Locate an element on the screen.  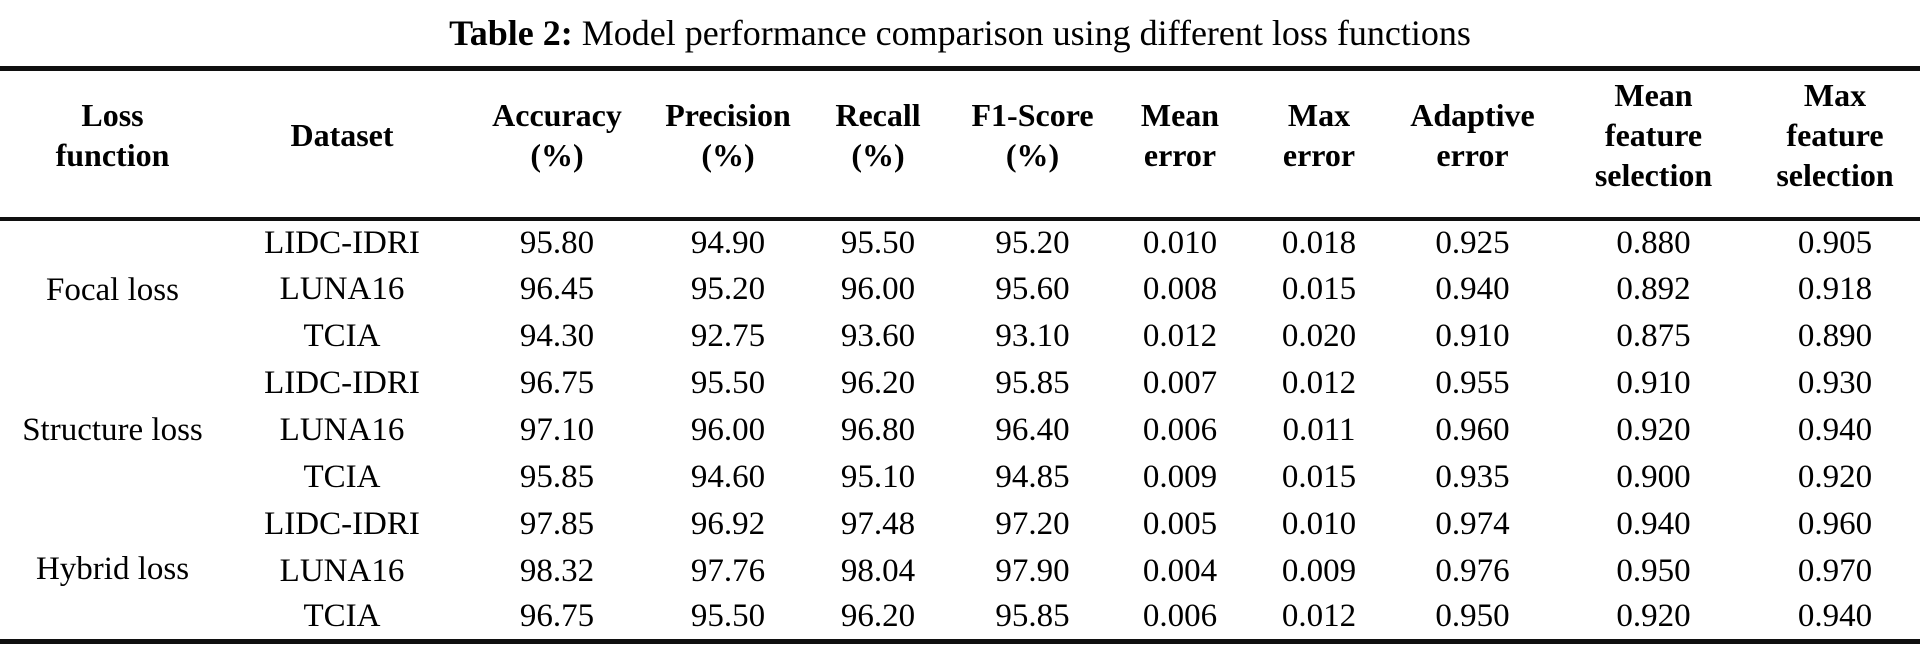
metric-cell: 0.020 is located at coordinates (1319, 335).